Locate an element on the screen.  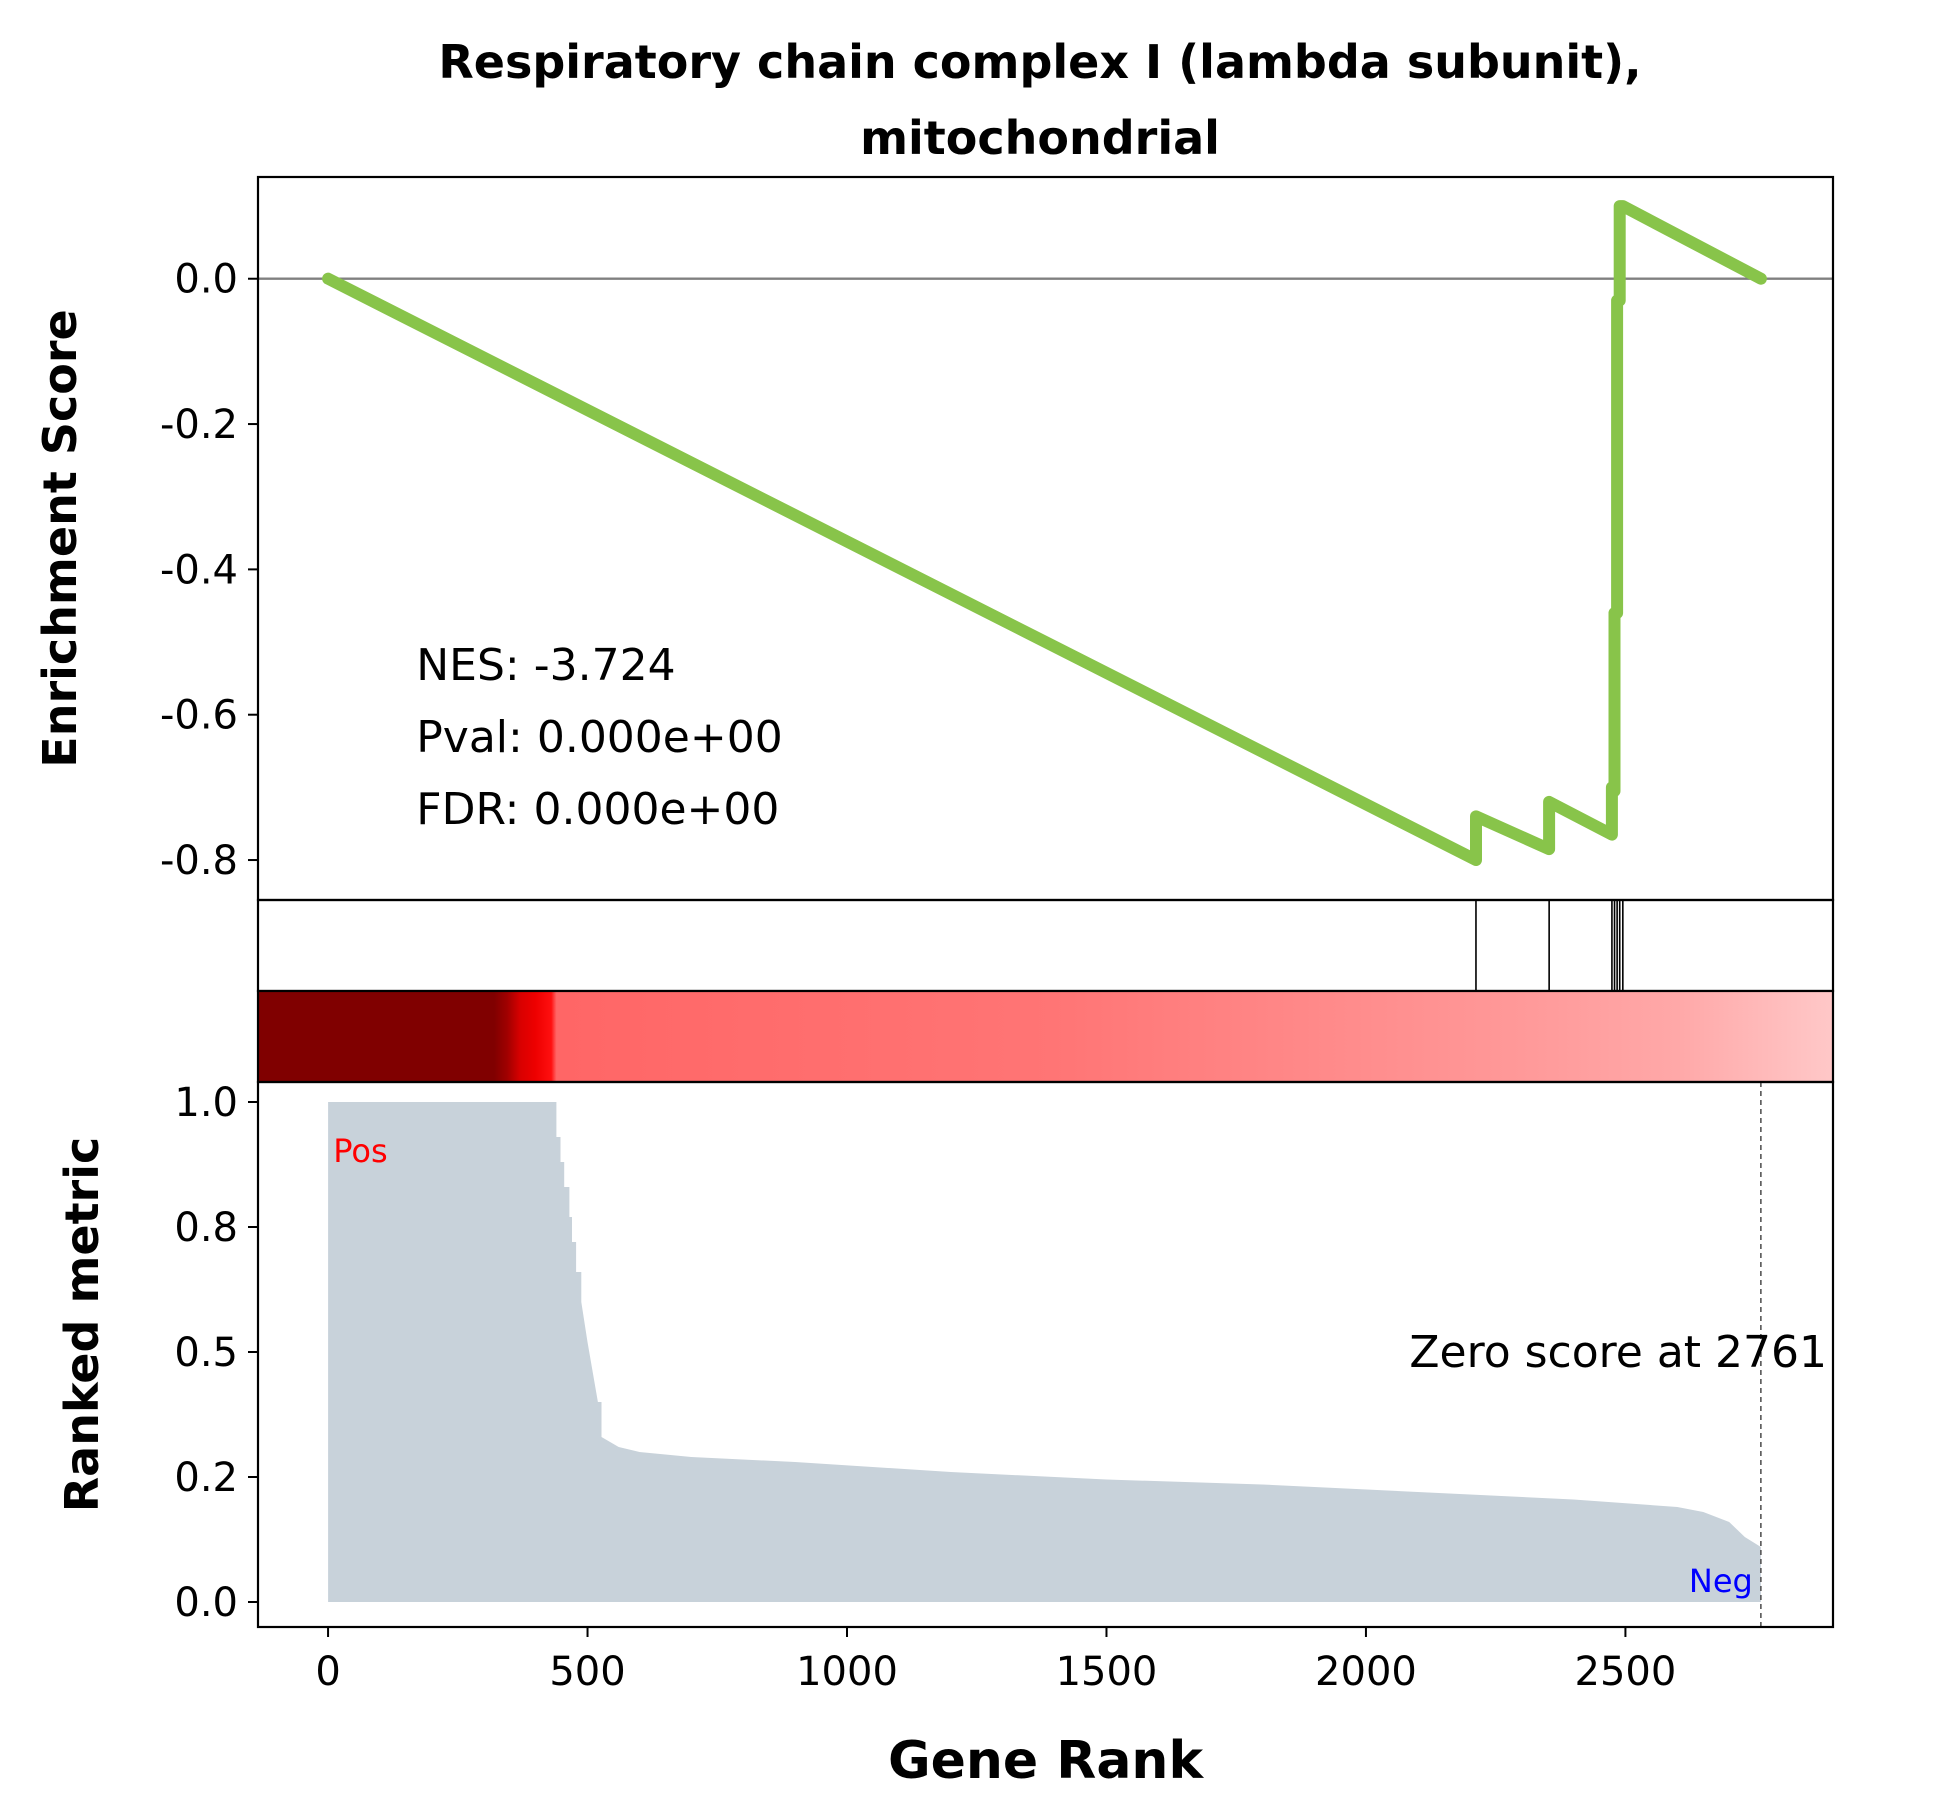
fdr-stat: FDR: 0.000e+00 is located at coordinates (597, 809).